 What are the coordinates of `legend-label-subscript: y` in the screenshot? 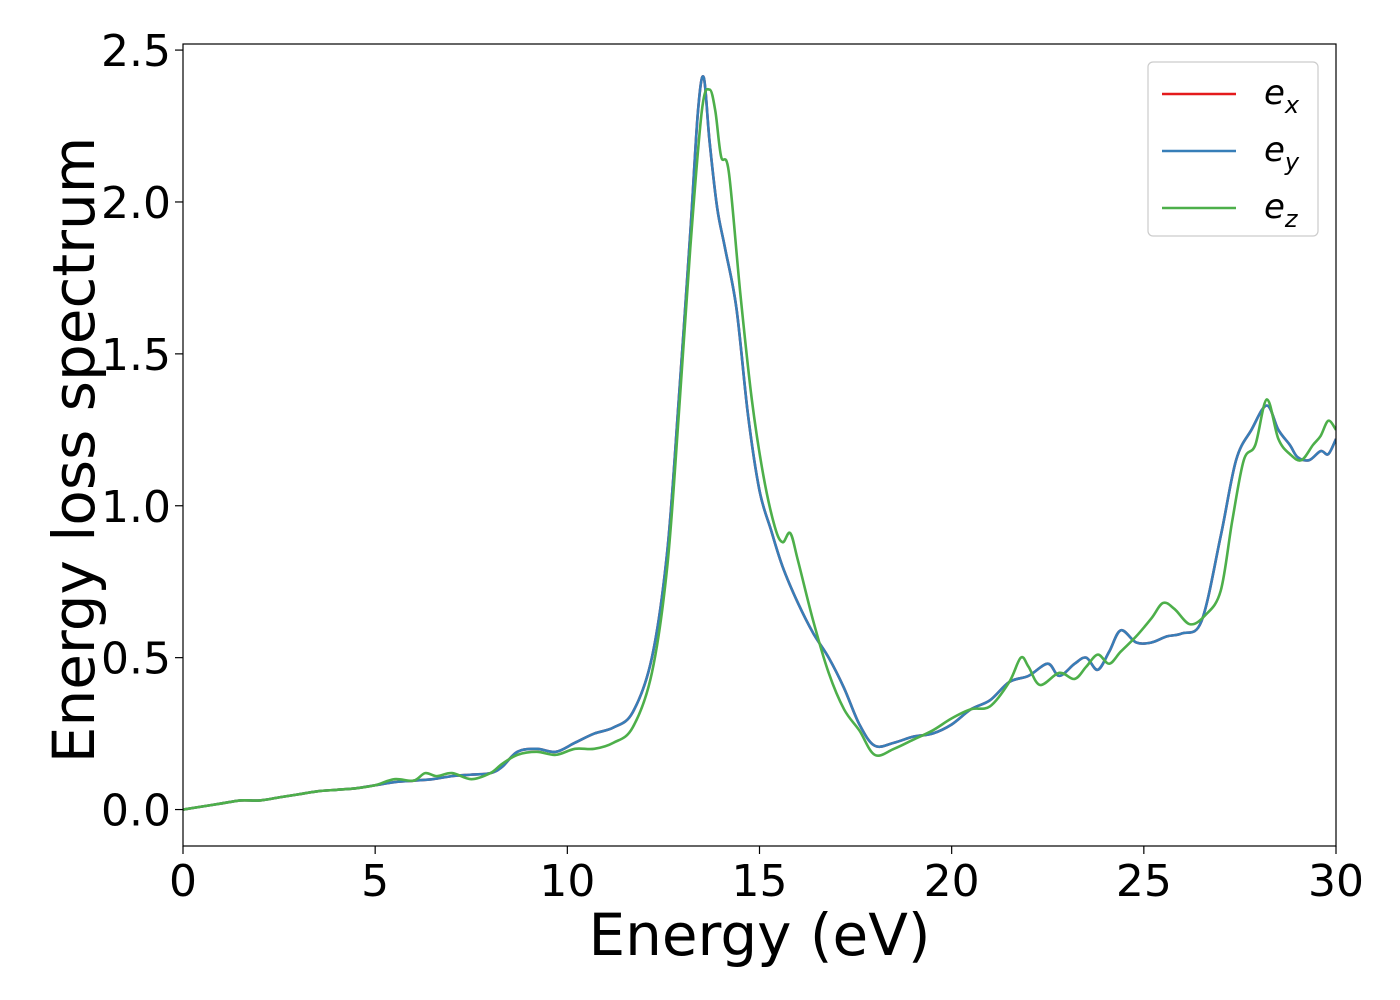 It's located at (1292, 162).